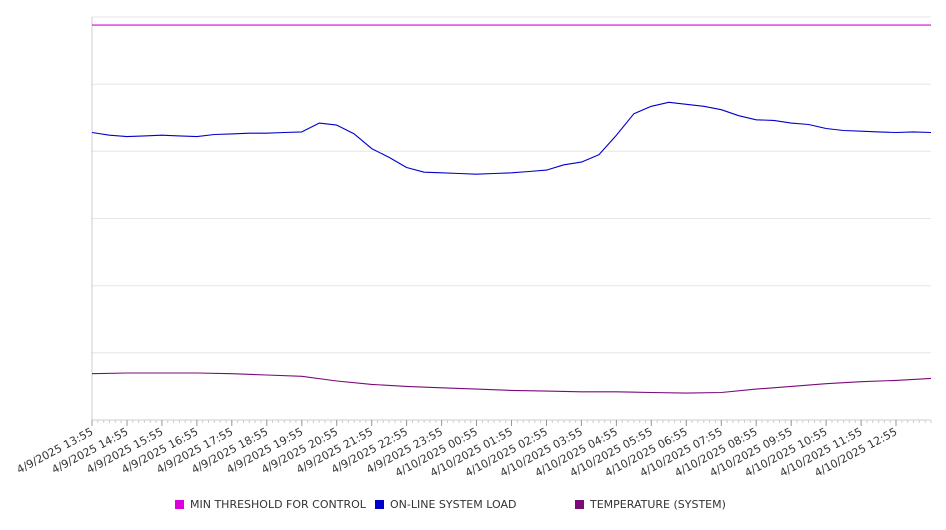  I want to click on legend-swatch-min-threshold, so click(179, 504).